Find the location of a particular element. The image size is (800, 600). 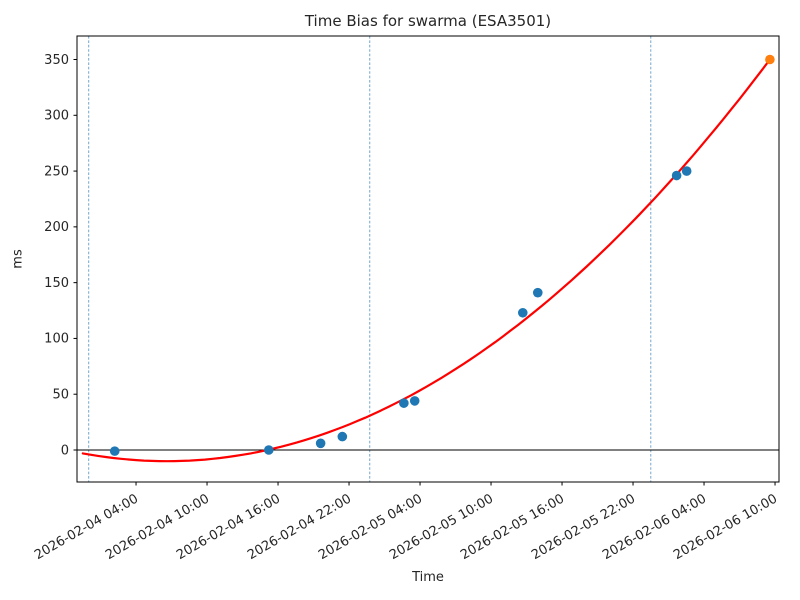

y-tick-label: 350 is located at coordinates (56, 60).